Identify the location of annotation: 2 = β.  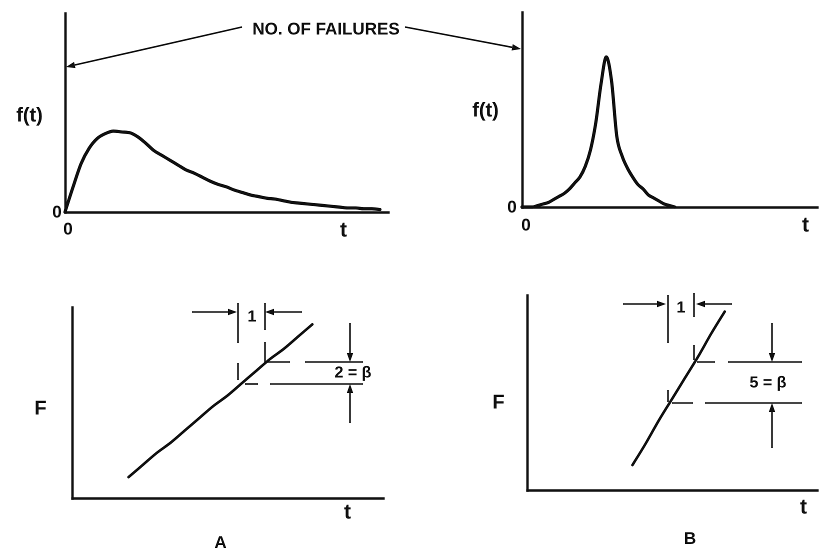
(353, 373).